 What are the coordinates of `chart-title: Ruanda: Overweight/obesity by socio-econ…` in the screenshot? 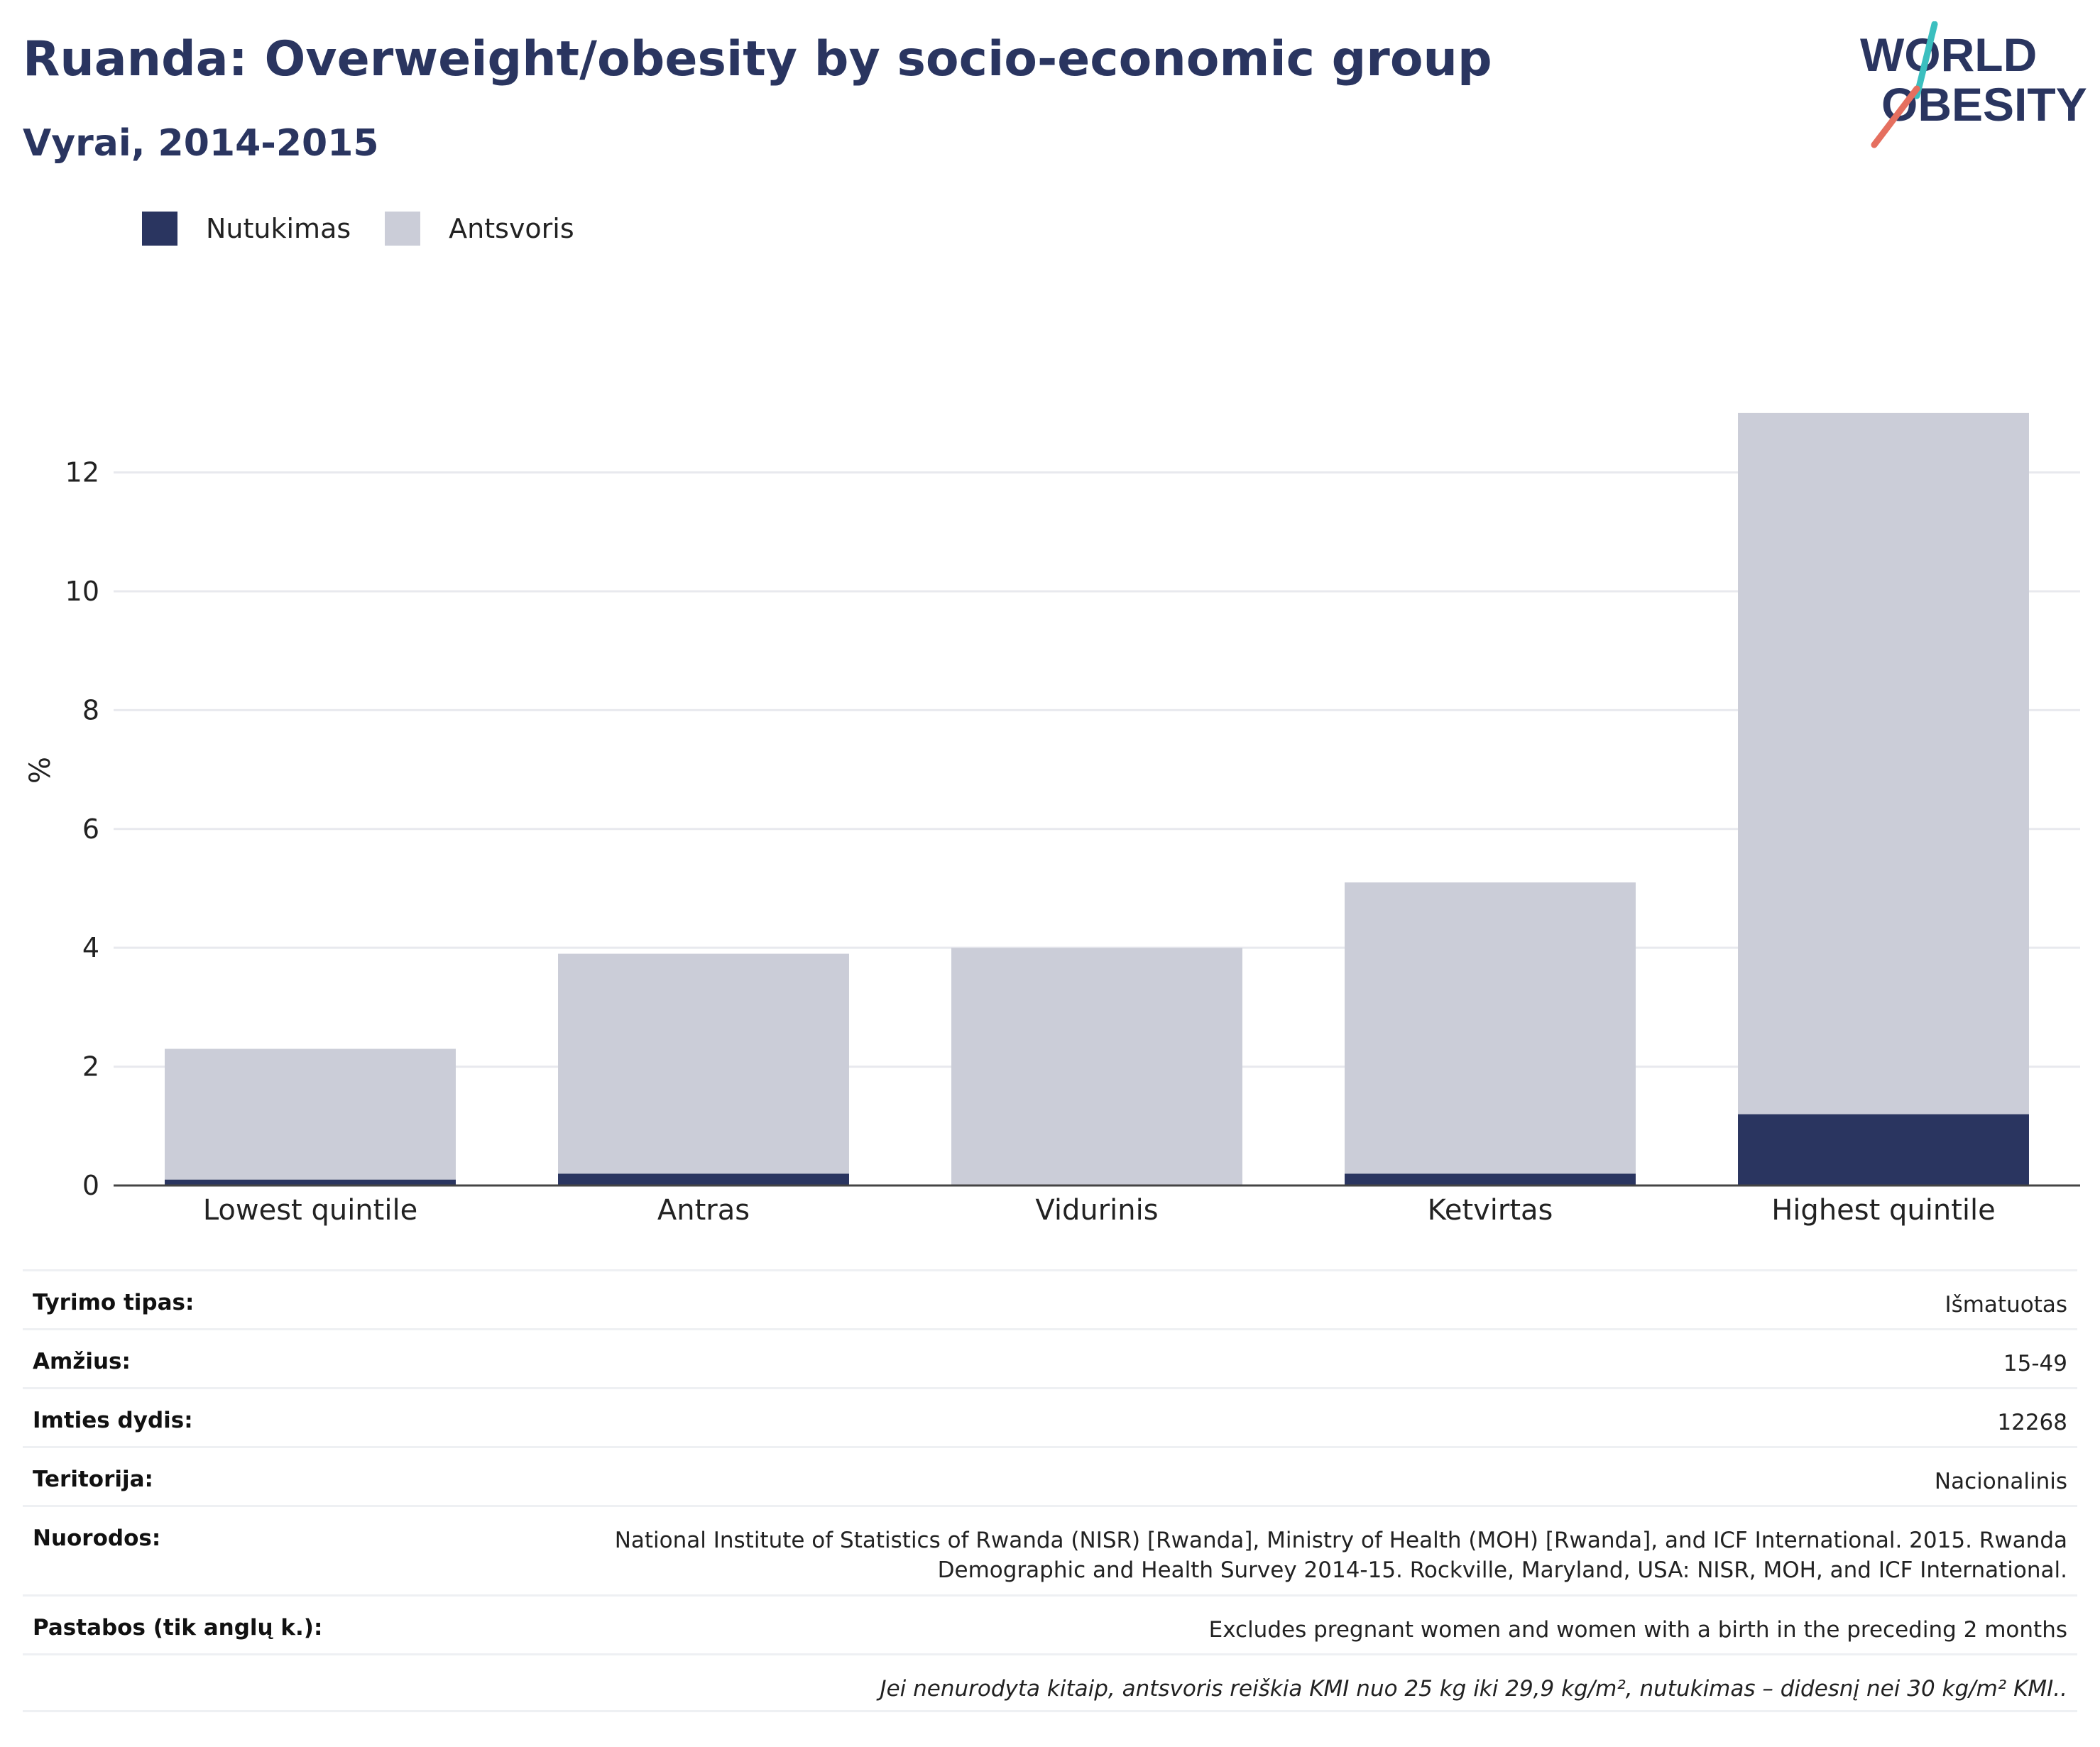 It's located at (757, 59).